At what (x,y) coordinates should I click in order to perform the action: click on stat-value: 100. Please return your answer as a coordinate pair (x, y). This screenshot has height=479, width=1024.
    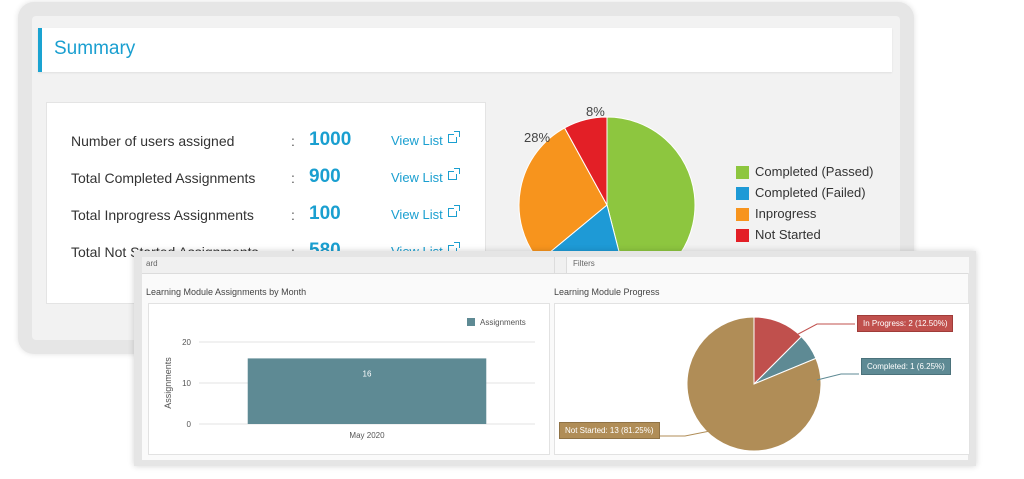
    Looking at the image, I should click on (325, 213).